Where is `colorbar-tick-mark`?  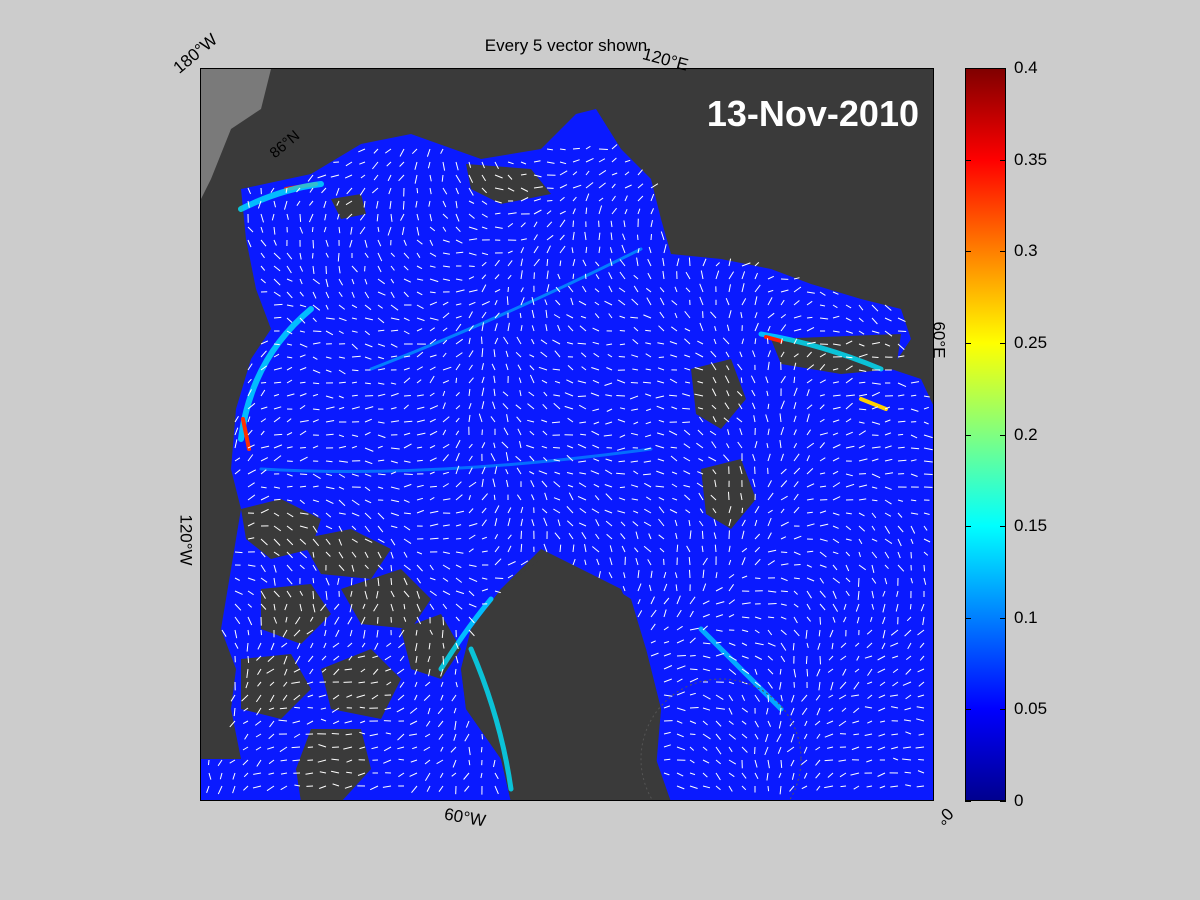 colorbar-tick-mark is located at coordinates (968, 527).